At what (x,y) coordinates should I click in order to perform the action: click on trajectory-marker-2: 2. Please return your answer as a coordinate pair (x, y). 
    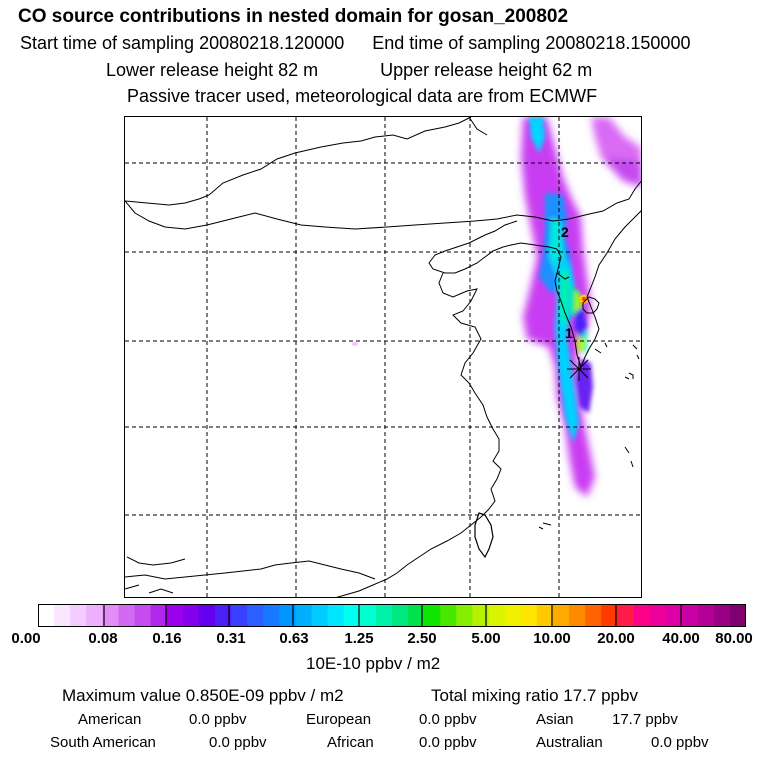
    Looking at the image, I should click on (565, 232).